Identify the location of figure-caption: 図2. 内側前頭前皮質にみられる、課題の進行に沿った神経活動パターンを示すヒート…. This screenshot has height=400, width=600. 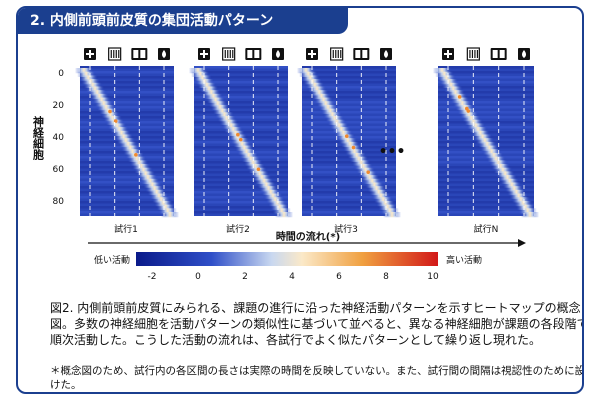
(317, 324).